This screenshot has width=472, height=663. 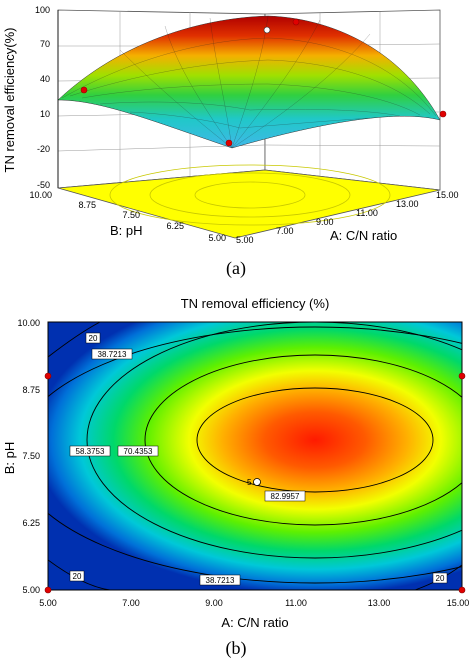 I want to click on z-tick: 70, so click(x=45, y=44).